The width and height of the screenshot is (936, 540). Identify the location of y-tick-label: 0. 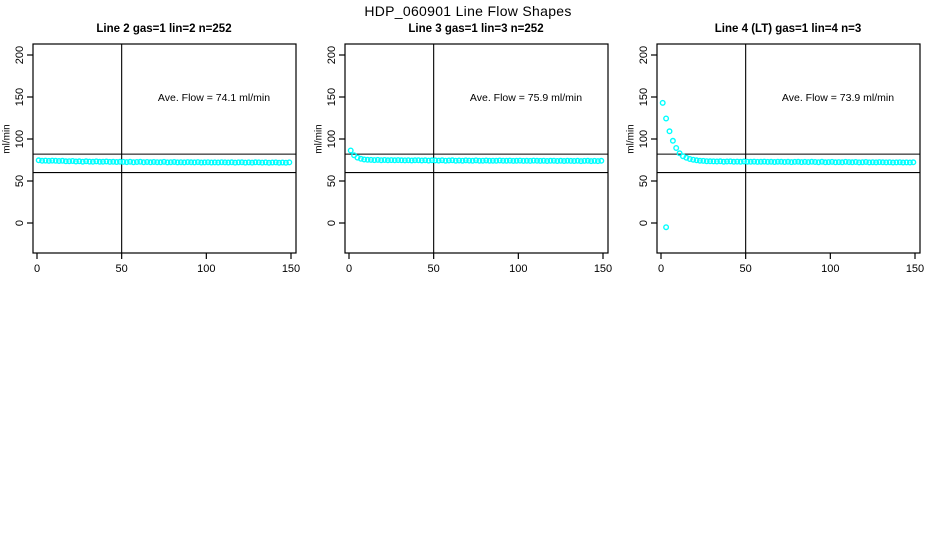
(20, 223).